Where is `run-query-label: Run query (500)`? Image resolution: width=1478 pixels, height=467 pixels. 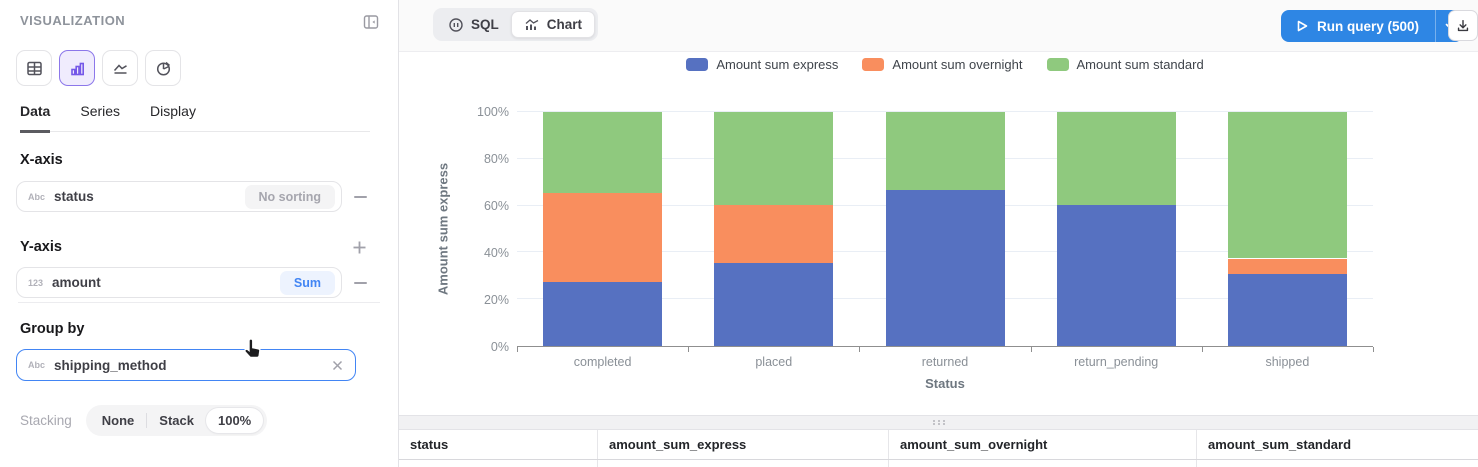 run-query-label: Run query (500) is located at coordinates (1368, 26).